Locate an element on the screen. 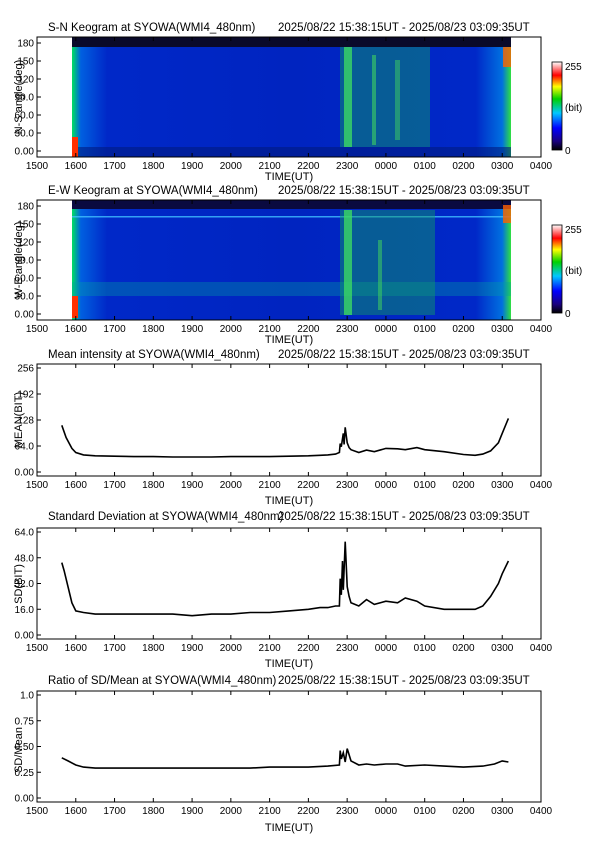 This screenshot has width=595, height=842. sn-top-dark-band is located at coordinates (291, 42).